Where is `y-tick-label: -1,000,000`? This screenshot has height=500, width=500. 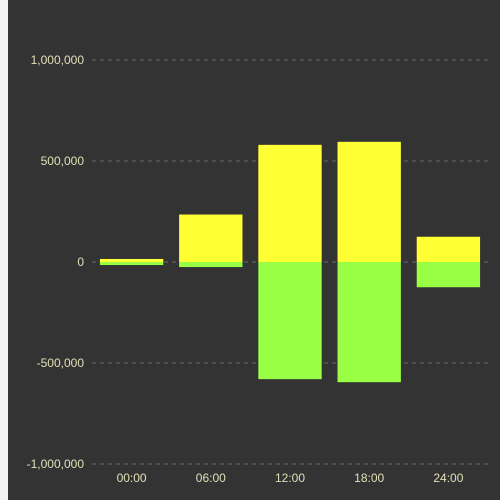 y-tick-label: -1,000,000 is located at coordinates (56, 464).